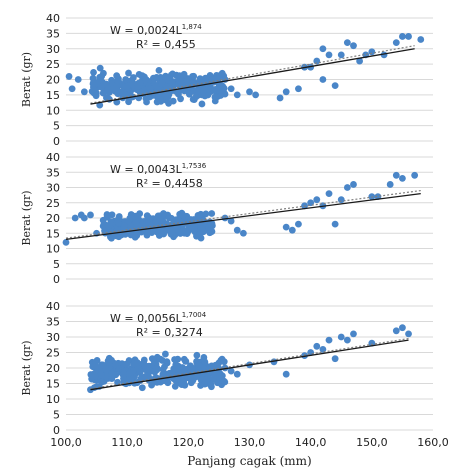 This screenshot has width=470, height=474. Describe the element at coordinates (53, 399) in the screenshot. I see `y-tick-label: 10` at that location.